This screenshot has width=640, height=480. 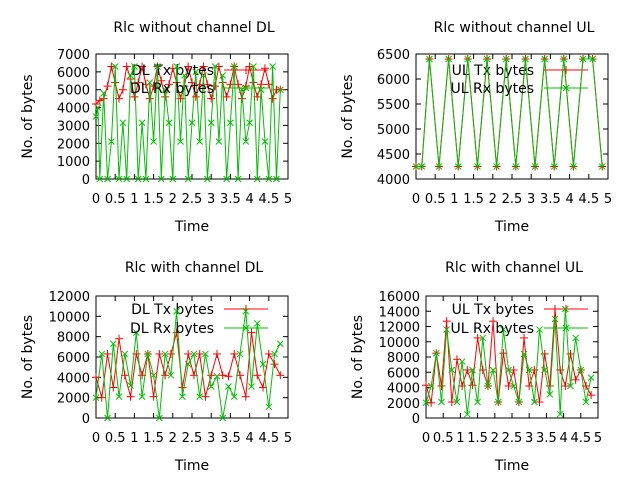 I want to click on chart-title: Rlc with channel UL, so click(x=514, y=268).